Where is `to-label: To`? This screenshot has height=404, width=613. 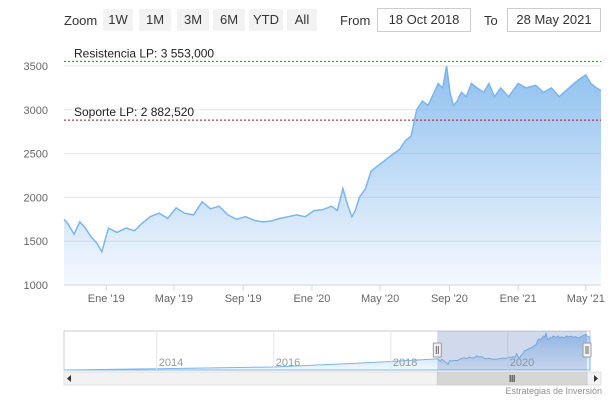 to-label: To is located at coordinates (491, 20).